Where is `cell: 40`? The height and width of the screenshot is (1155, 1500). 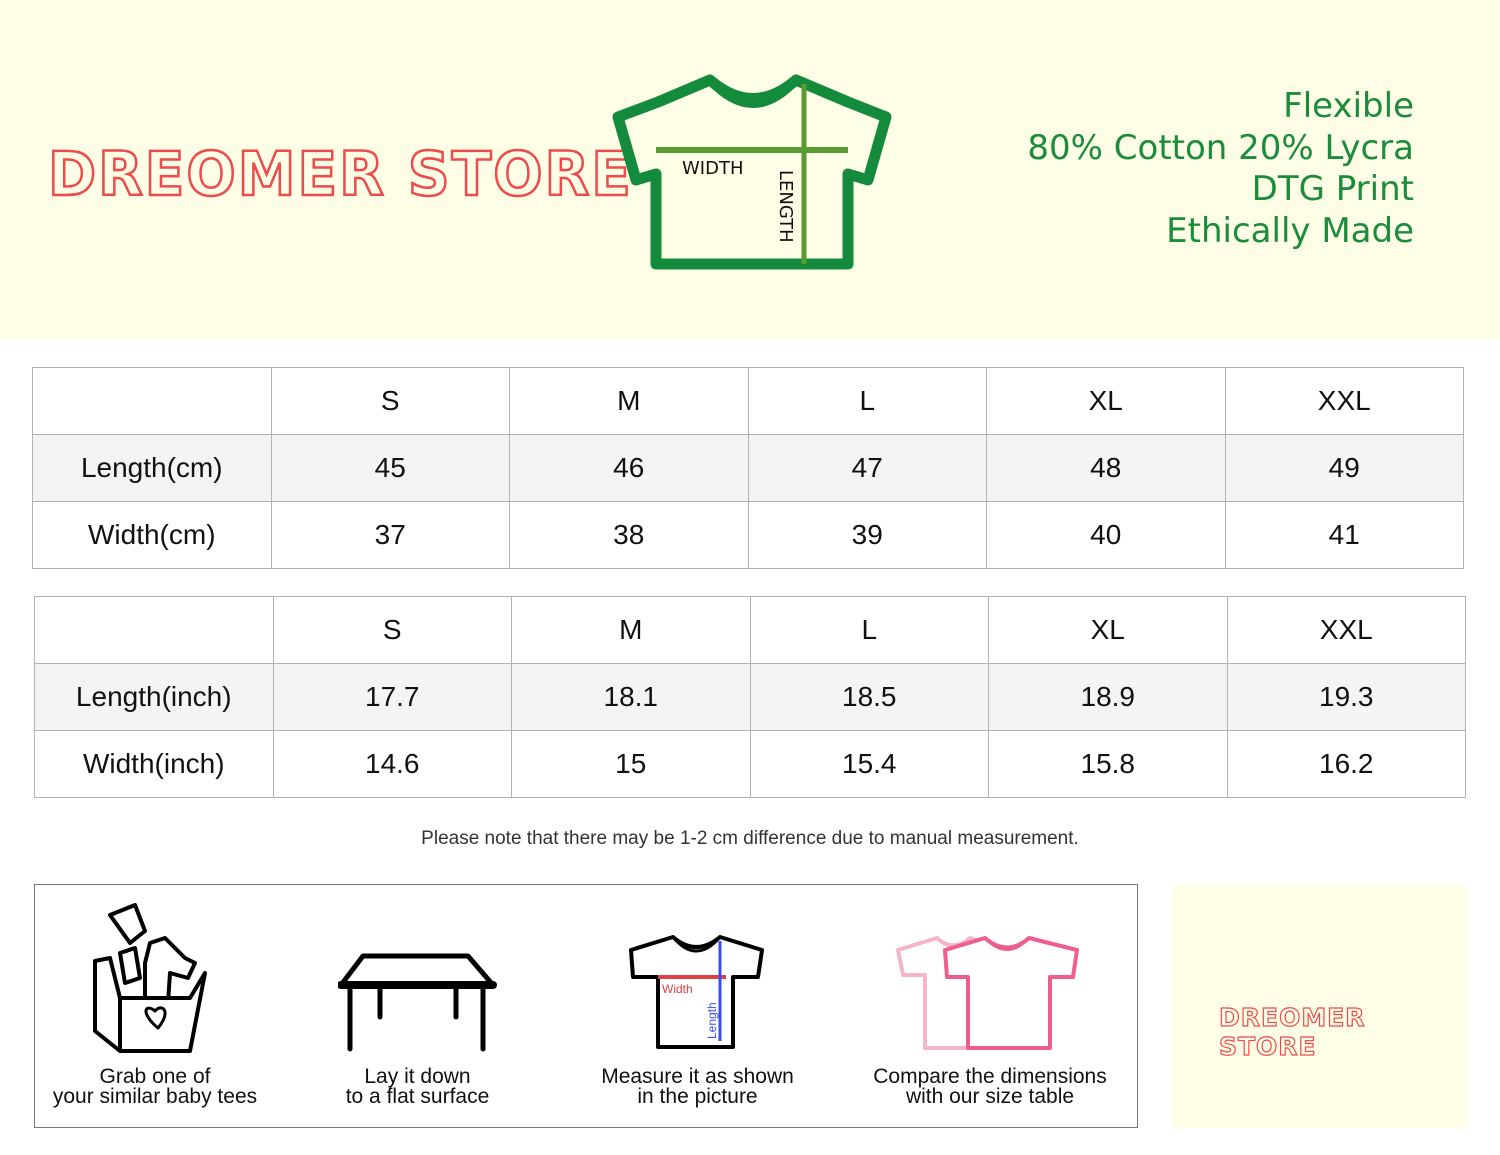
cell: 40 is located at coordinates (1106, 535).